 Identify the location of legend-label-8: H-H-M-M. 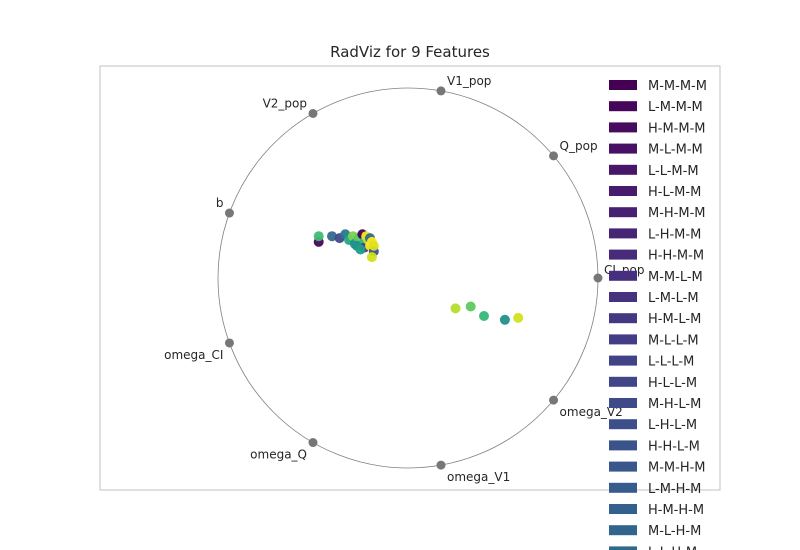
(676, 256).